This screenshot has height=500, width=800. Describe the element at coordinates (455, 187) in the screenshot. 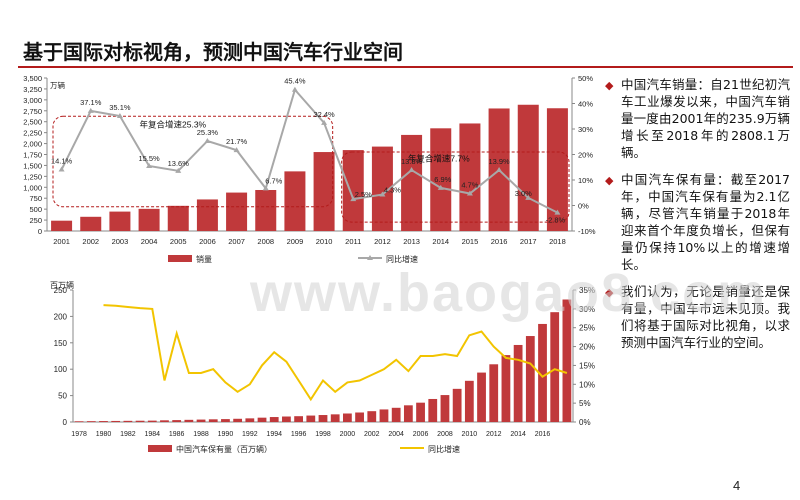

I see `cagr-box-2011-2018` at that location.